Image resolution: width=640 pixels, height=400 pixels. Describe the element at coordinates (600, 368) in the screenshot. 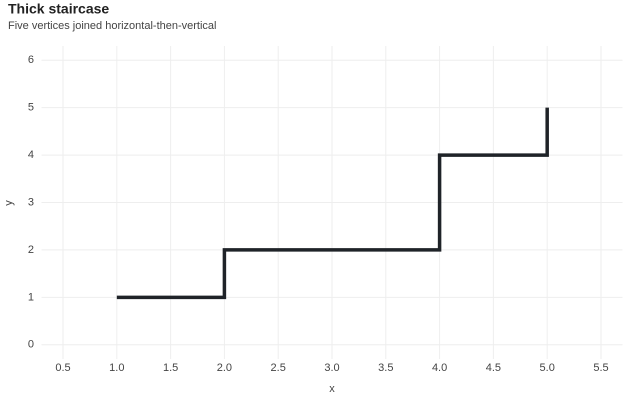

I see `x-tick-label: 5.5` at that location.